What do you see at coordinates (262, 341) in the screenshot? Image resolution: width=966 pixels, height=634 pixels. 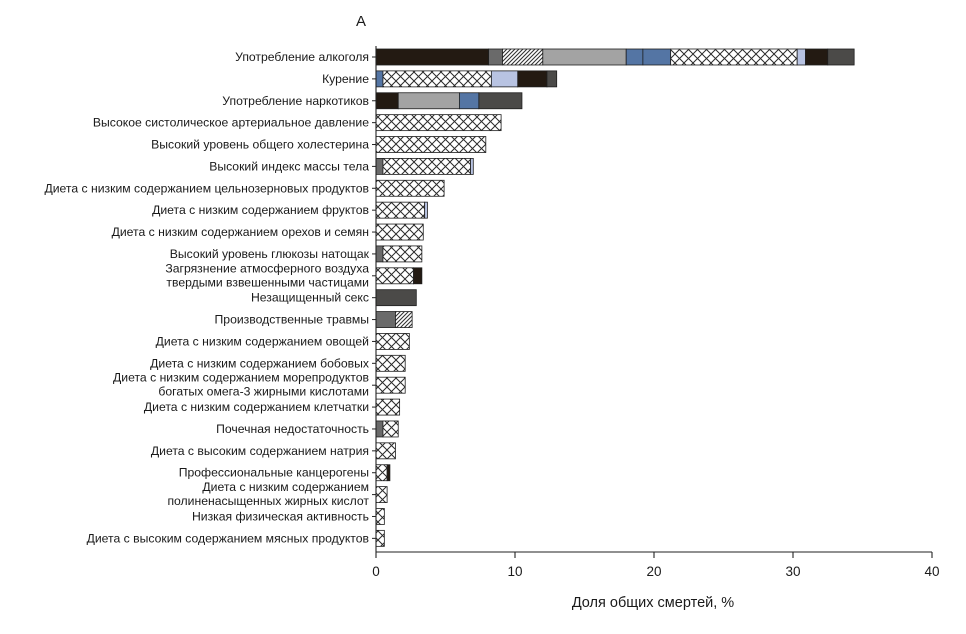 I see `category-label: Диета с низким содержанием овощей` at bounding box center [262, 341].